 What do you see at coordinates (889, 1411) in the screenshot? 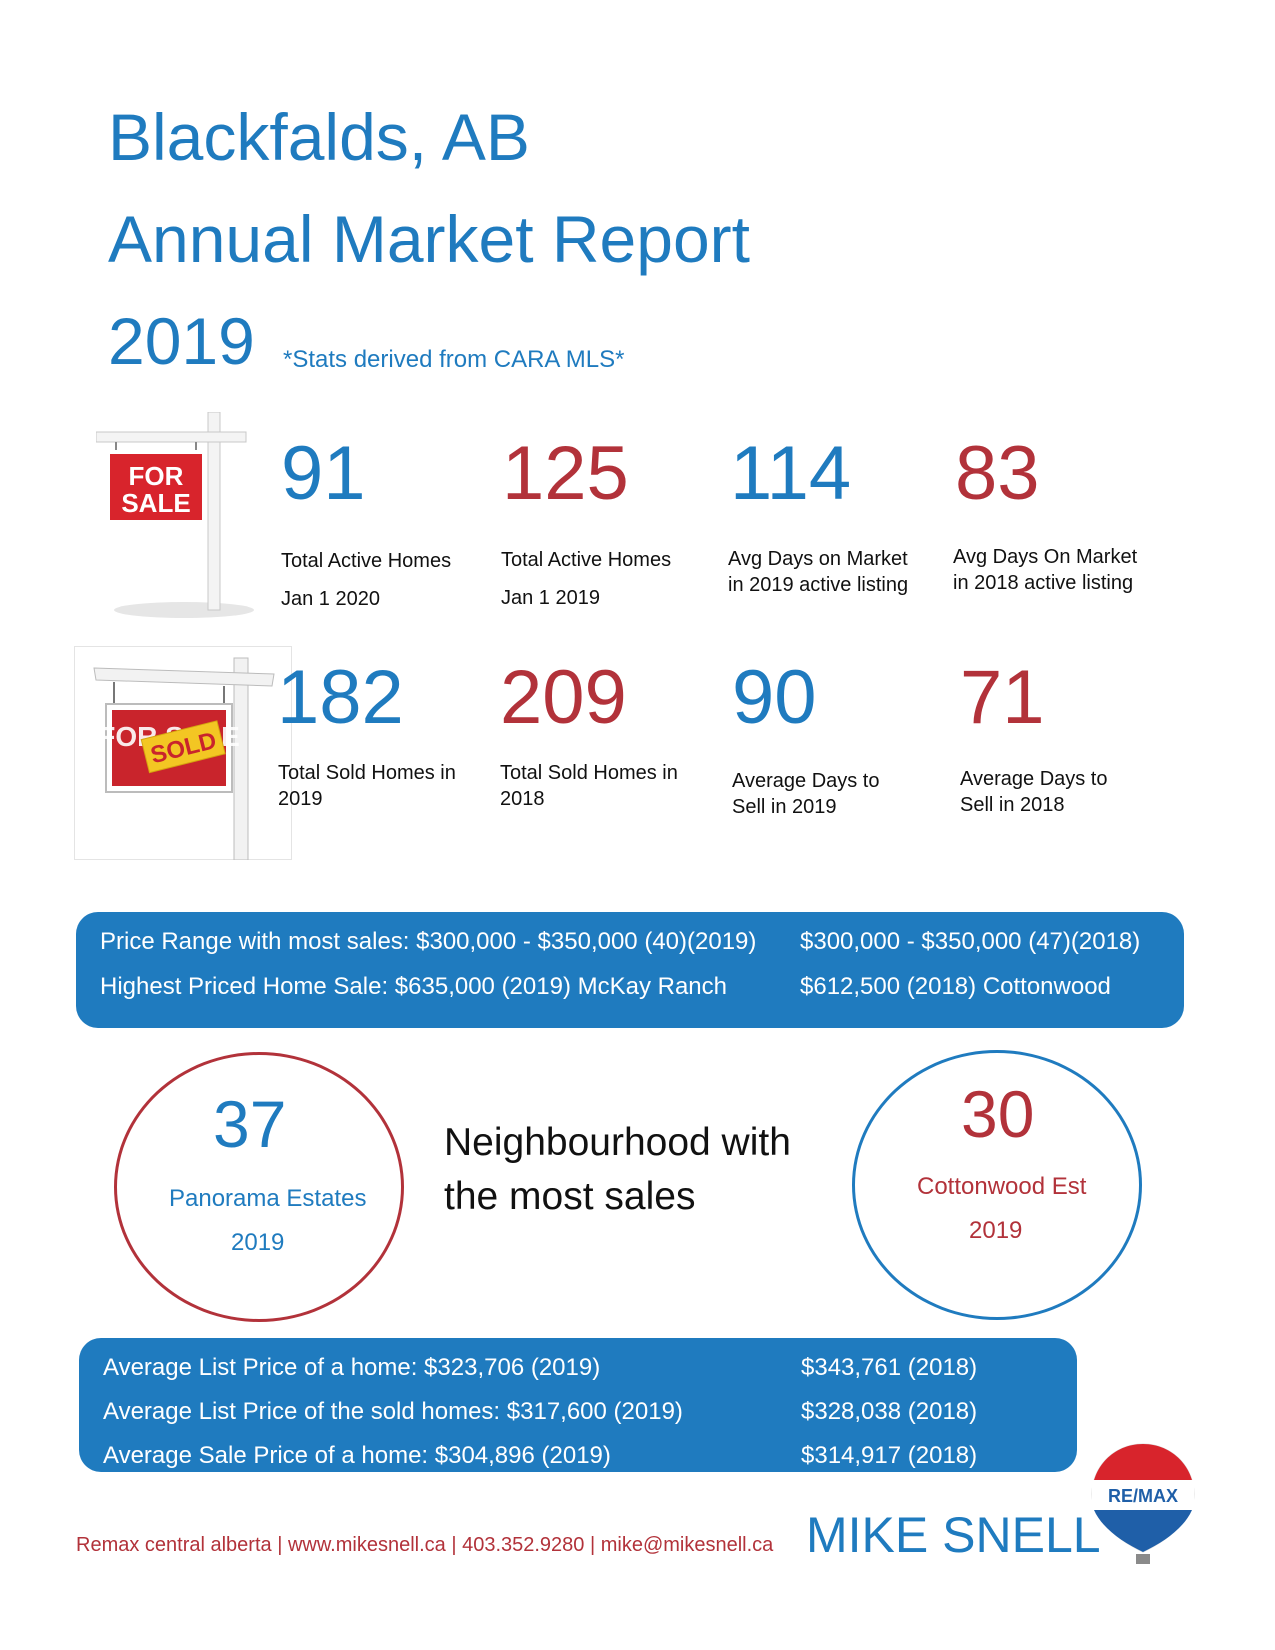
I see `avg-list-price-sold-2018: $328,038 (2018)` at bounding box center [889, 1411].